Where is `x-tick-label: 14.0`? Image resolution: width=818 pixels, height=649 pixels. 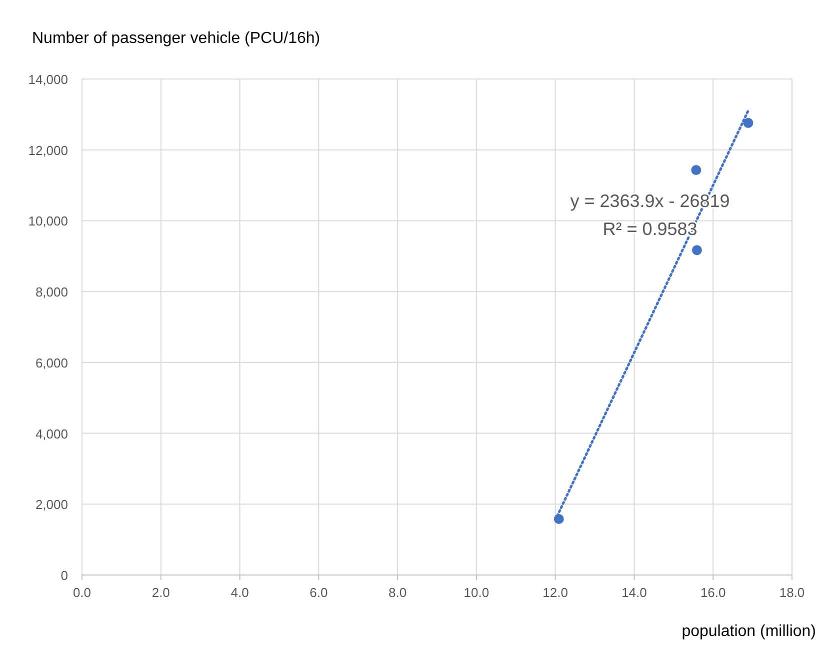
x-tick-label: 14.0 is located at coordinates (634, 592).